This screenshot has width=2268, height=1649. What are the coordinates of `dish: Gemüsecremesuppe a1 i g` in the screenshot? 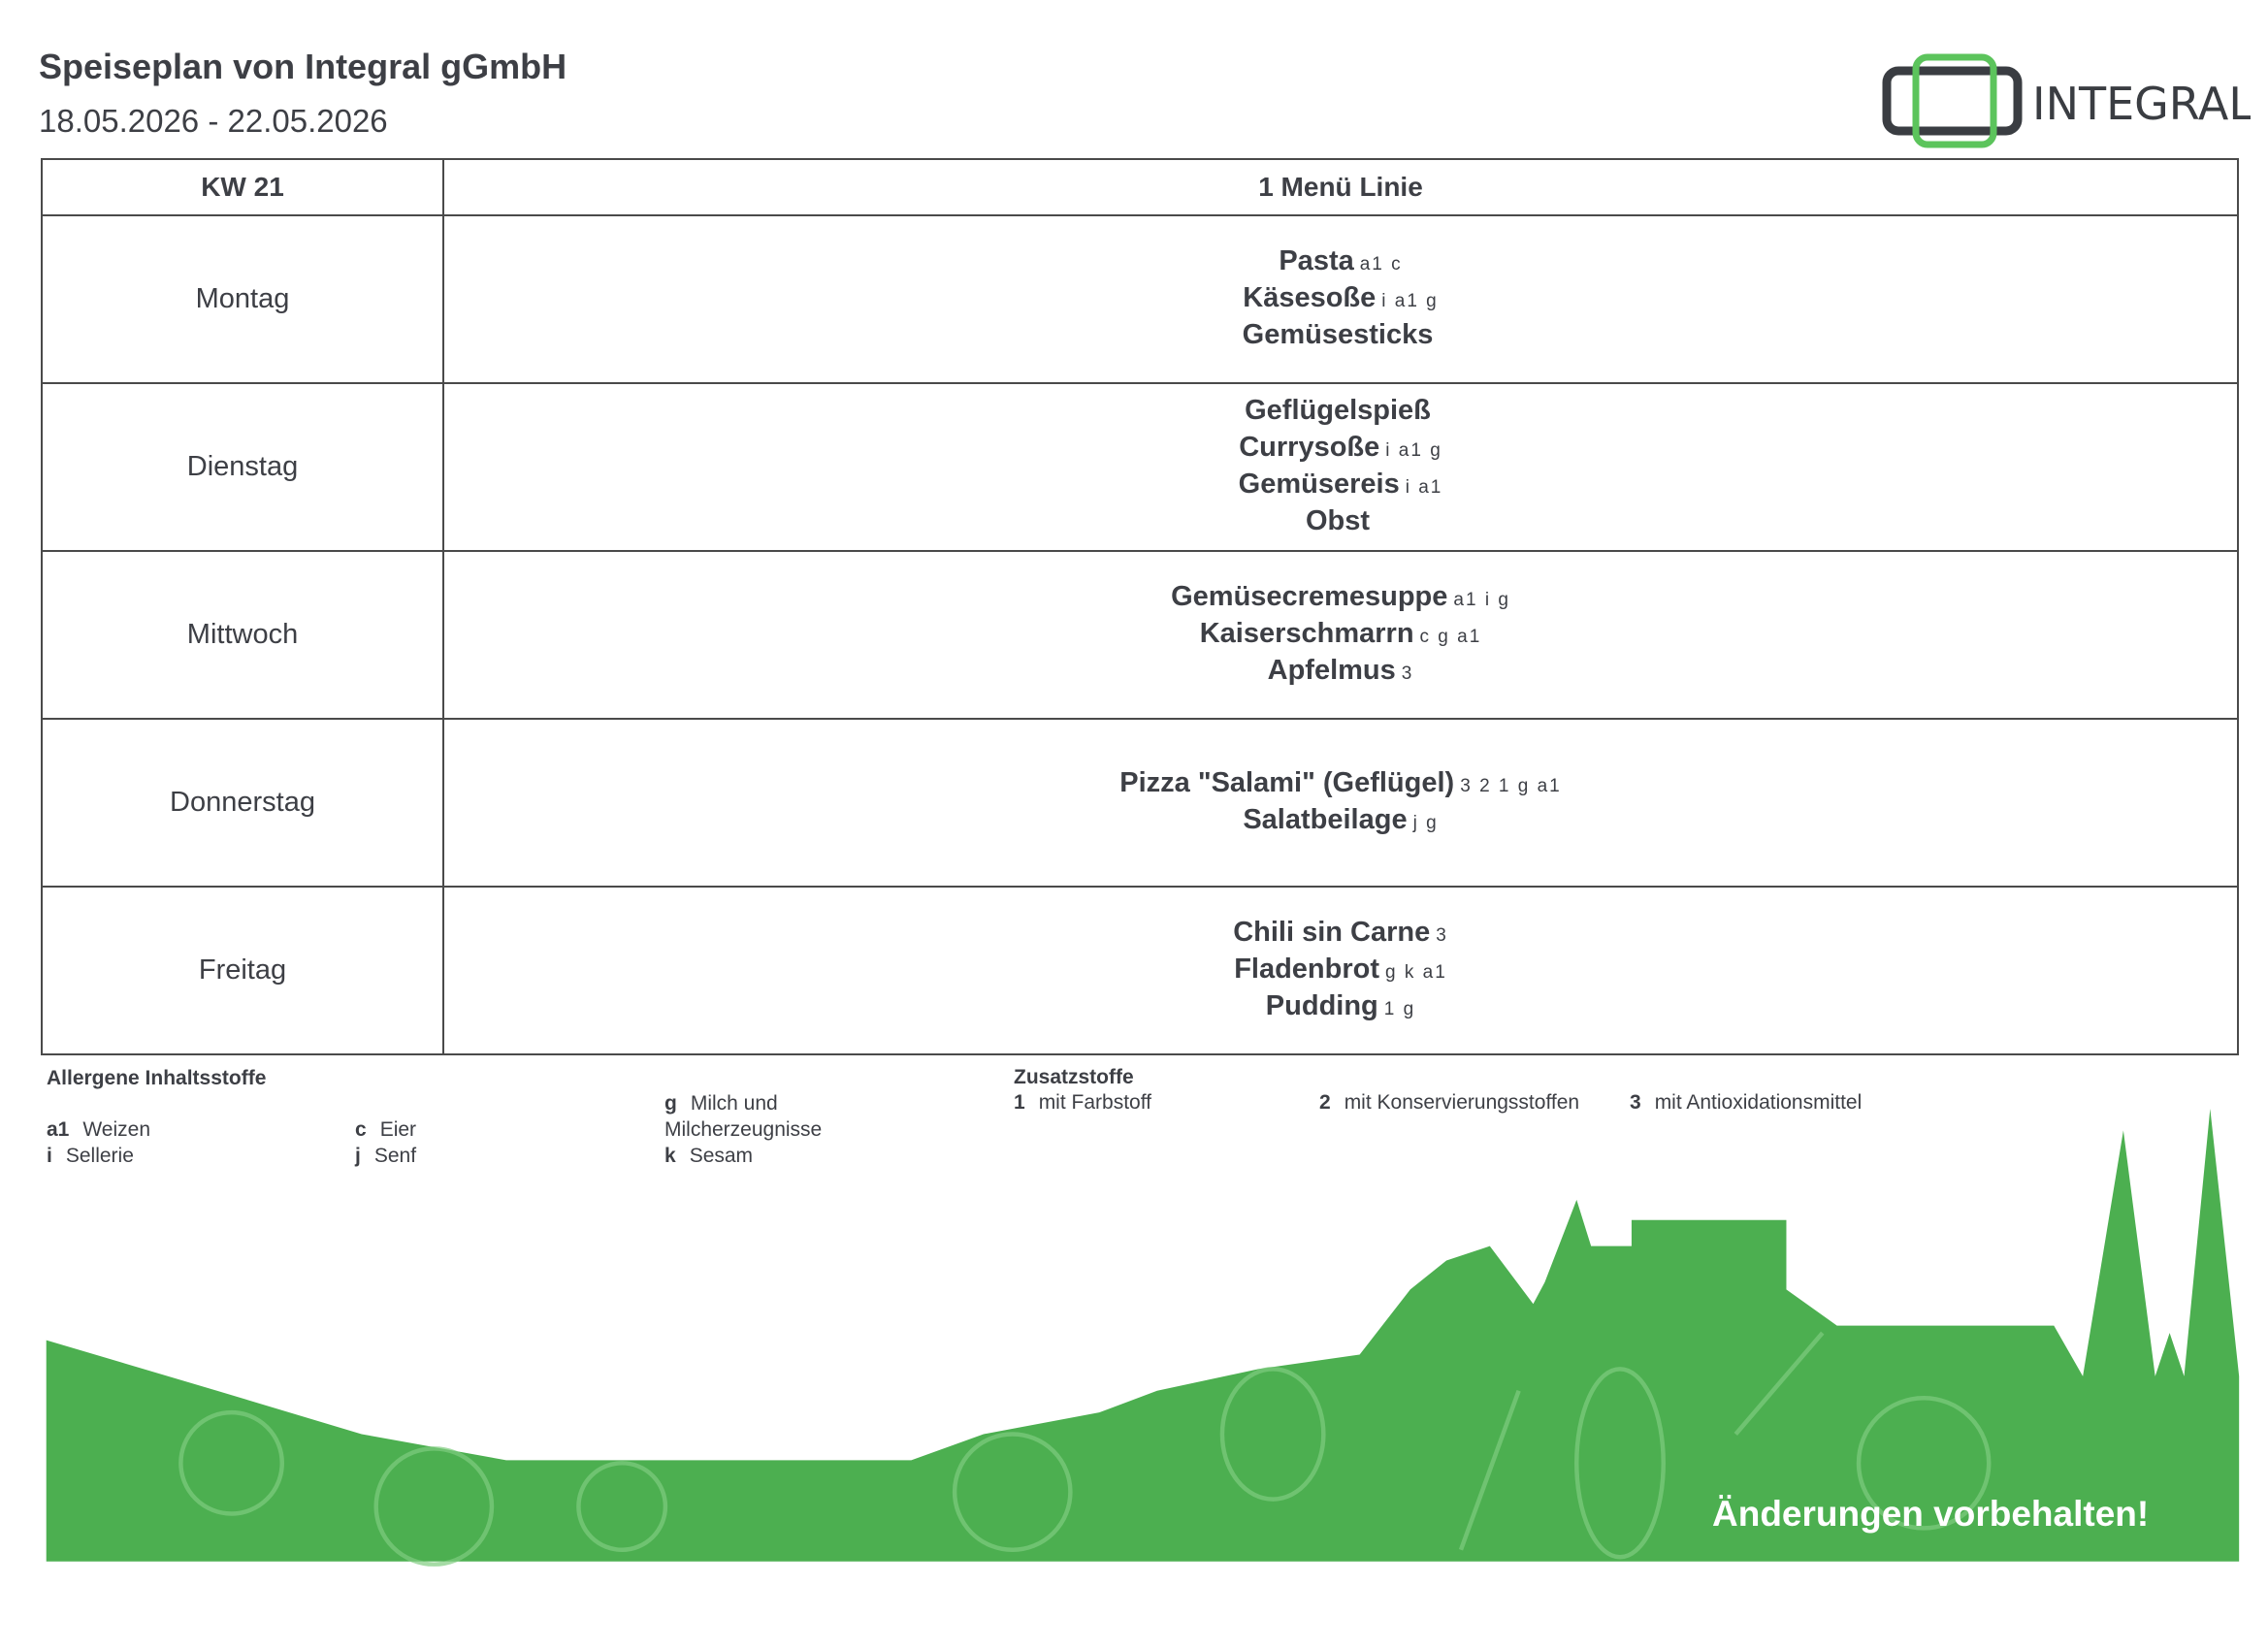 It's located at (1340, 598).